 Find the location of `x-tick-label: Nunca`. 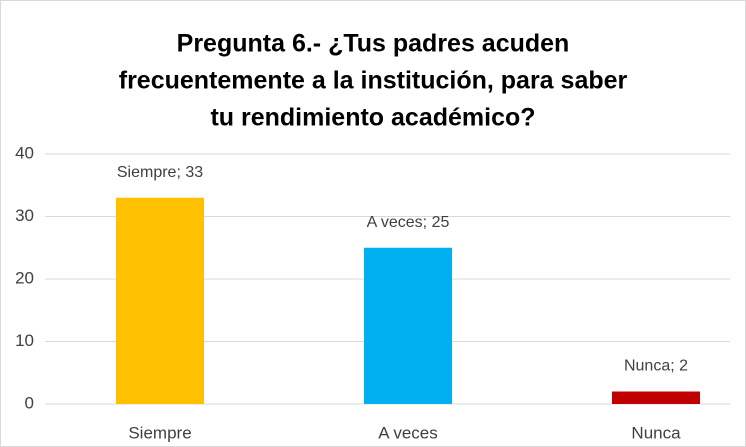

x-tick-label: Nunca is located at coordinates (656, 432).